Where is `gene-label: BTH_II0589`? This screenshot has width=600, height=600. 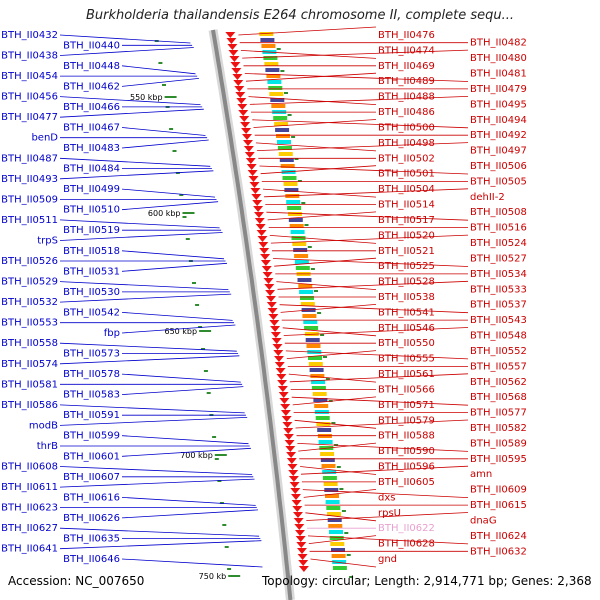 gene-label: BTH_II0589 is located at coordinates (498, 443).